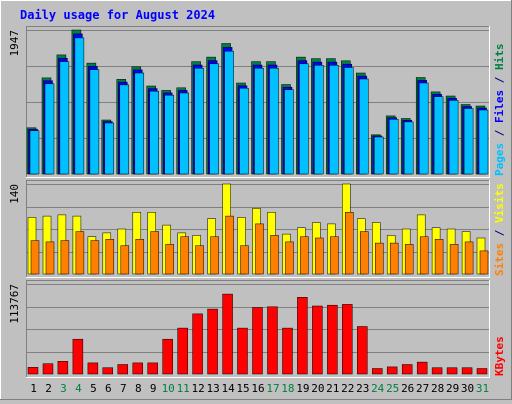 This screenshot has height=404, width=512. What do you see at coordinates (48, 388) in the screenshot?
I see `x-tick-label: 2` at bounding box center [48, 388].